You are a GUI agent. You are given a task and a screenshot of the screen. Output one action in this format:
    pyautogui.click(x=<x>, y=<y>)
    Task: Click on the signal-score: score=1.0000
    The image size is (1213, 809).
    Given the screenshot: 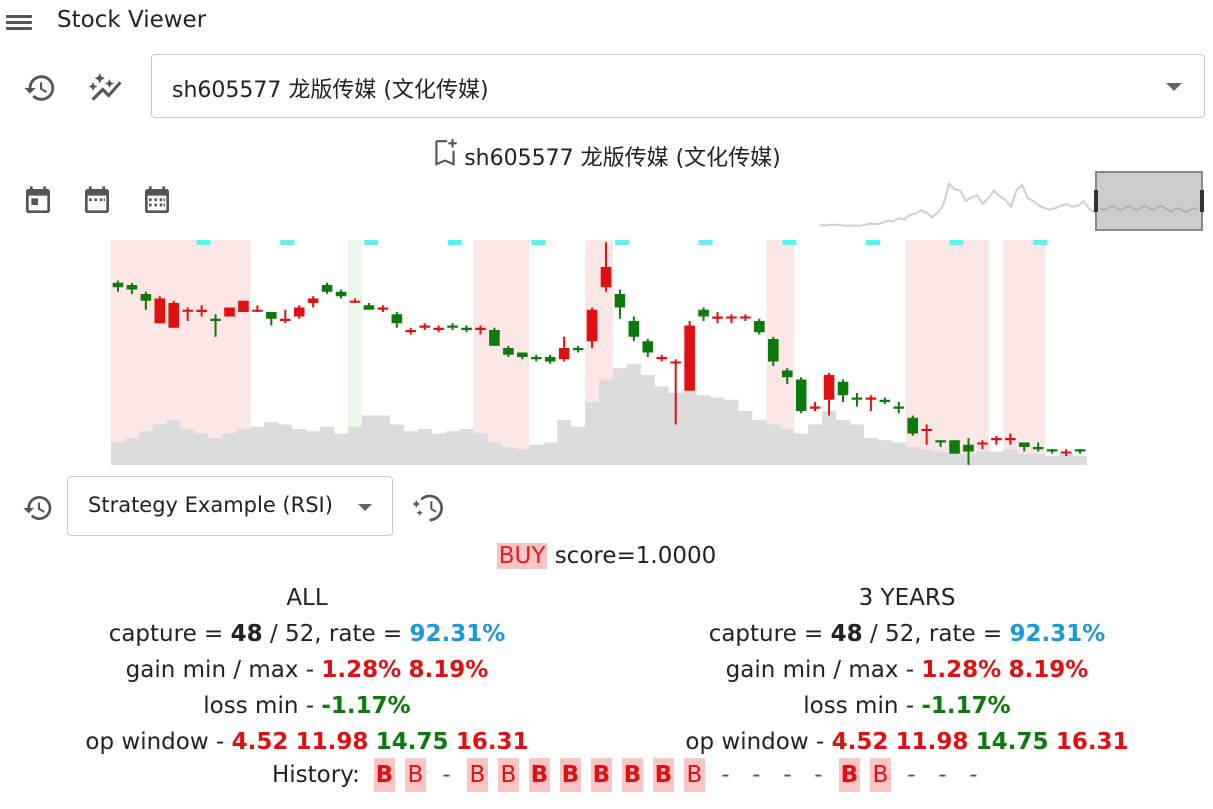 What is the action you would take?
    pyautogui.click(x=635, y=556)
    